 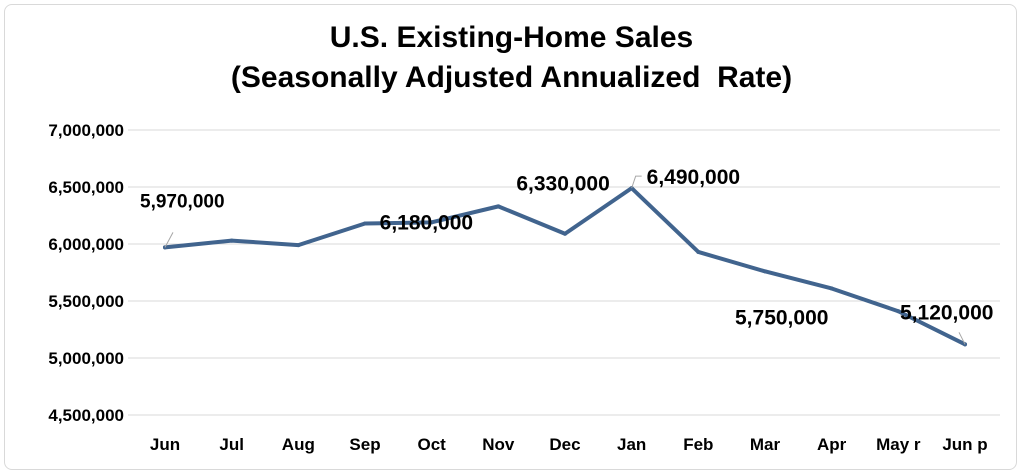 What do you see at coordinates (631, 444) in the screenshot?
I see `x-tick-label: Jan` at bounding box center [631, 444].